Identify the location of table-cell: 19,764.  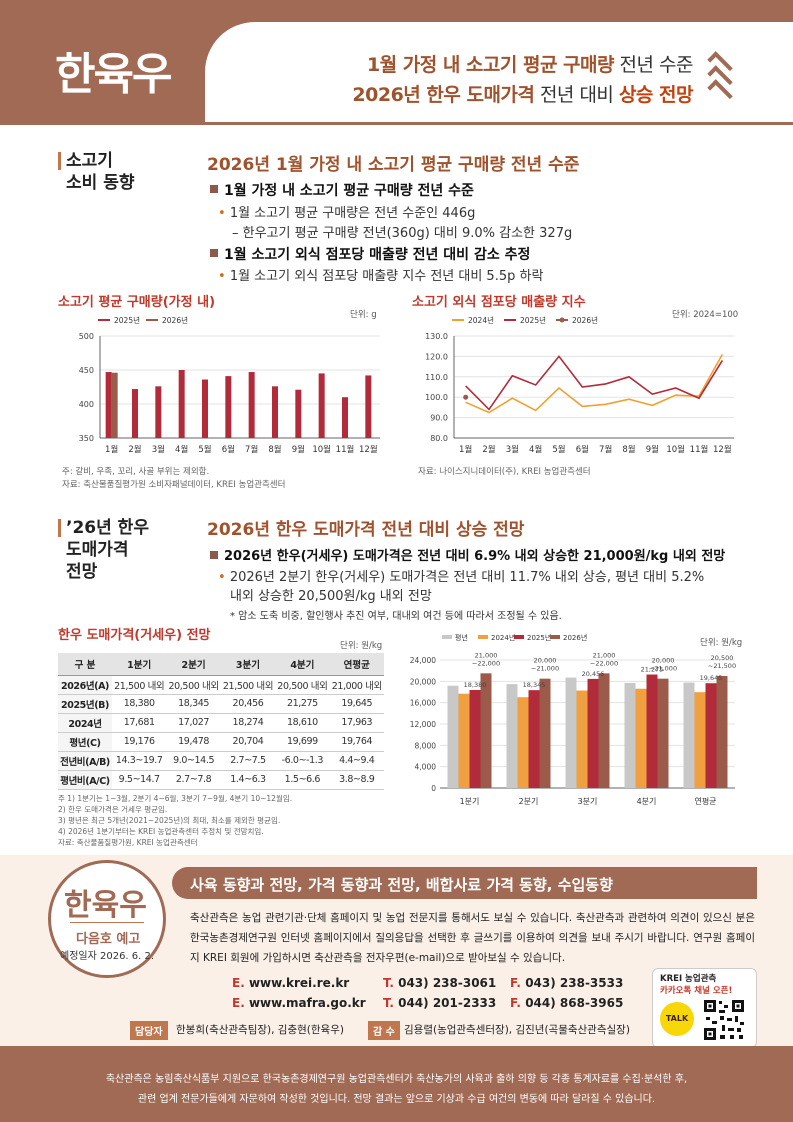
(356, 742).